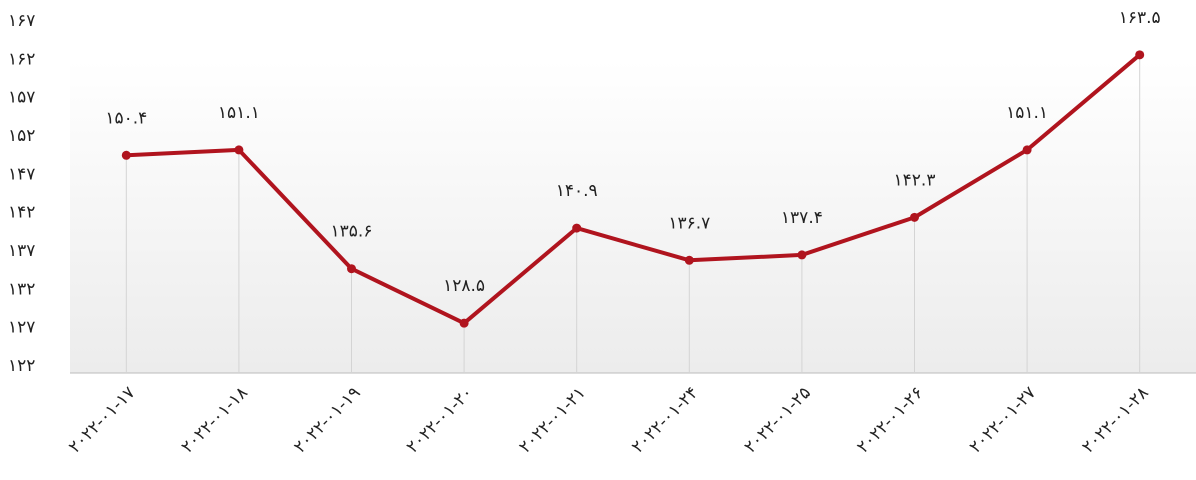 The height and width of the screenshot is (480, 1196). What do you see at coordinates (21, 366) in the screenshot?
I see `y-tick-label: ۱۲۲` at bounding box center [21, 366].